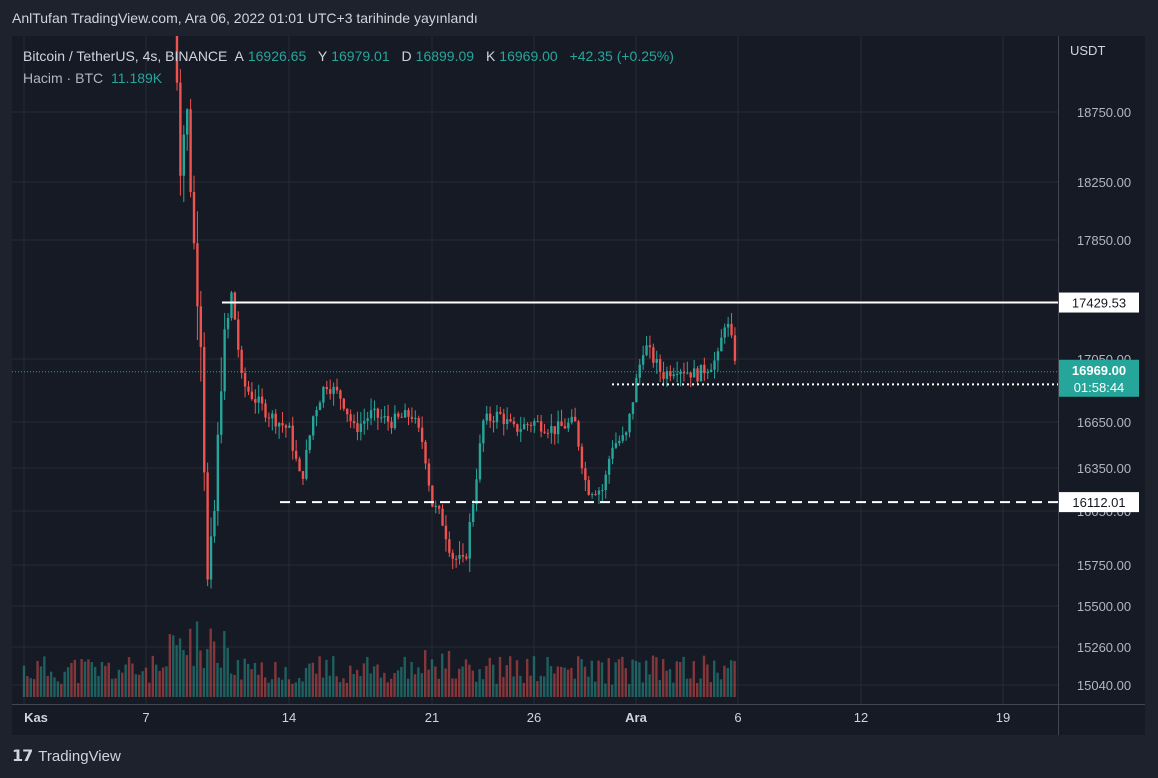  What do you see at coordinates (125, 56) in the screenshot?
I see `symbol-label: Bitcoin / TetherUS, 4s, BINANCE` at bounding box center [125, 56].